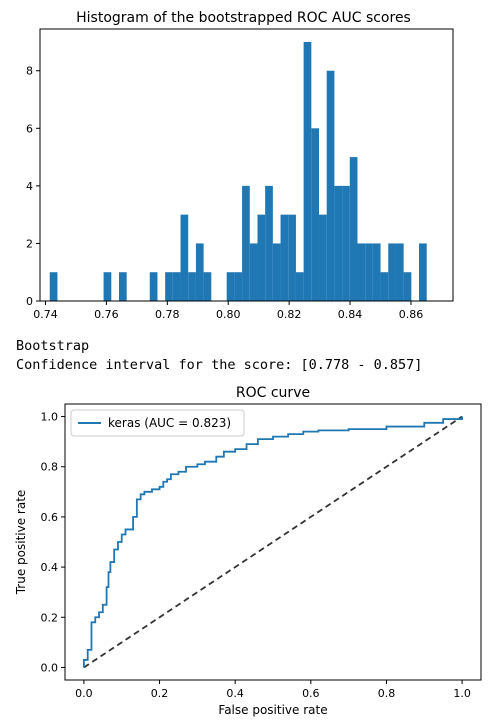 This screenshot has height=720, width=493. I want to click on roc-x-tick-label: 1.0, so click(462, 693).